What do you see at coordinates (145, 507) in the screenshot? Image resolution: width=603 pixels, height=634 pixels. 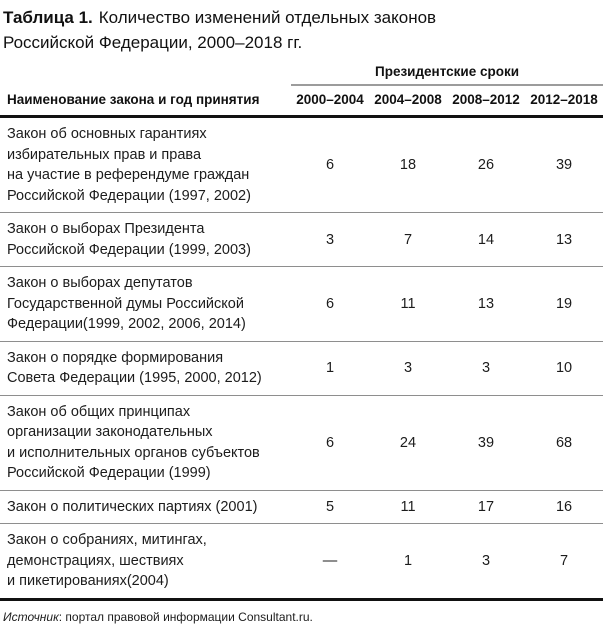 I see `law-name-cell: Закон о политических партиях (2001)` at bounding box center [145, 507].